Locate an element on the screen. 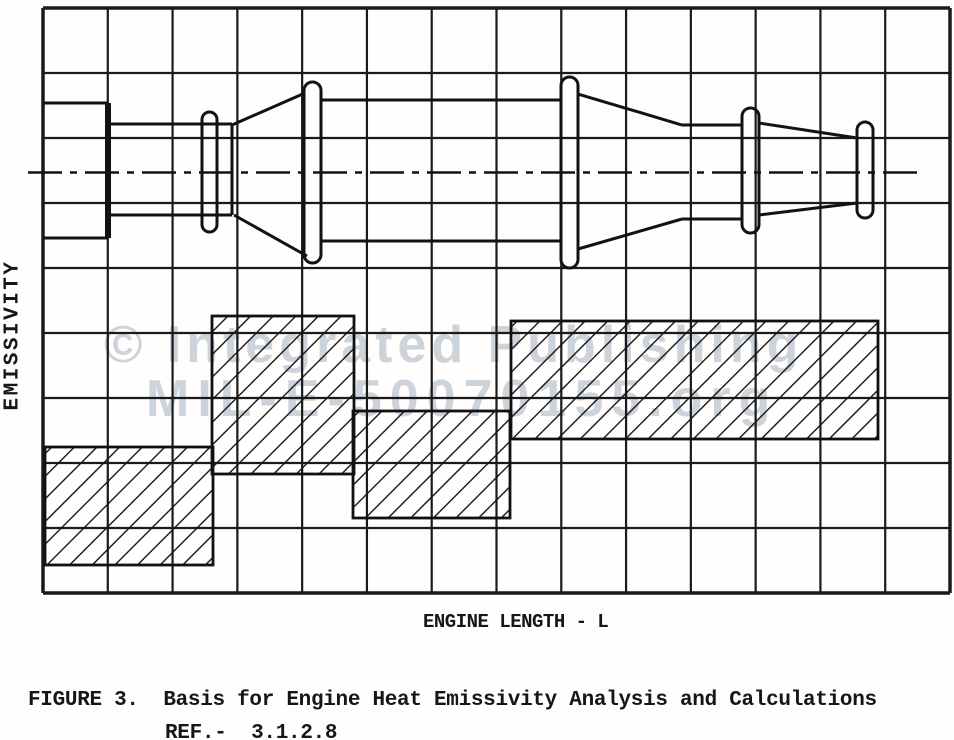 The image size is (954, 740). y-axis-label: EMISSIVITY is located at coordinates (13, 335).